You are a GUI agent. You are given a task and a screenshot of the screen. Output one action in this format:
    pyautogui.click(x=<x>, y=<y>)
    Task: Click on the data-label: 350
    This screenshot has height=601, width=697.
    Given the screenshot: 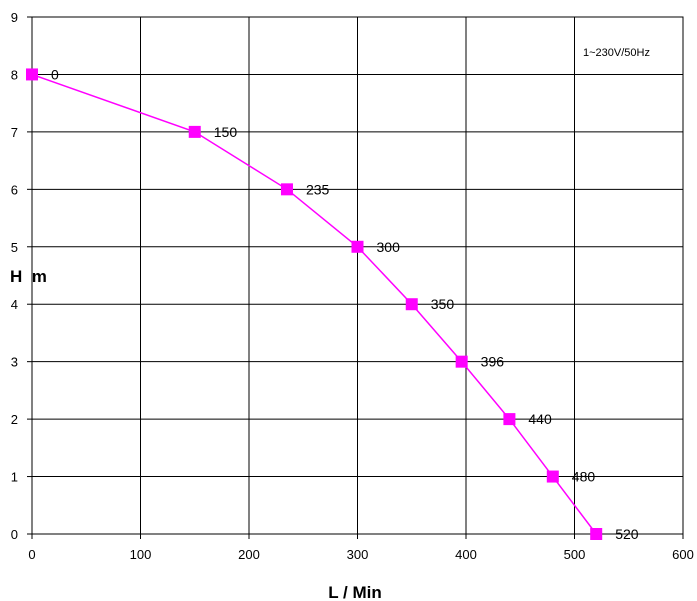 What is the action you would take?
    pyautogui.click(x=443, y=304)
    